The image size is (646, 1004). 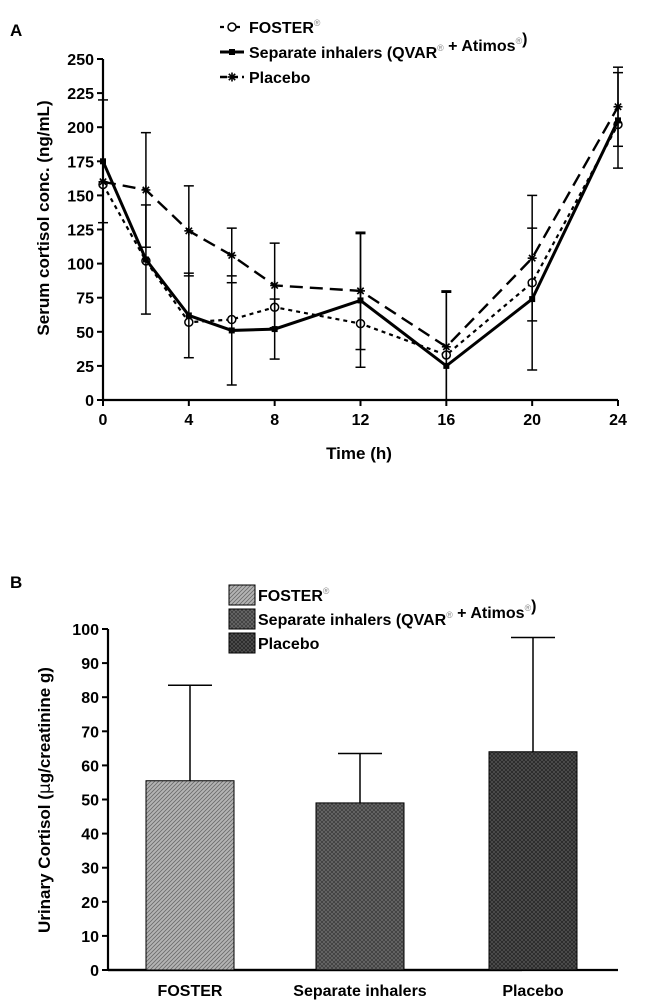 I want to click on panel-a-y-tick-label: 125, so click(x=80, y=231).